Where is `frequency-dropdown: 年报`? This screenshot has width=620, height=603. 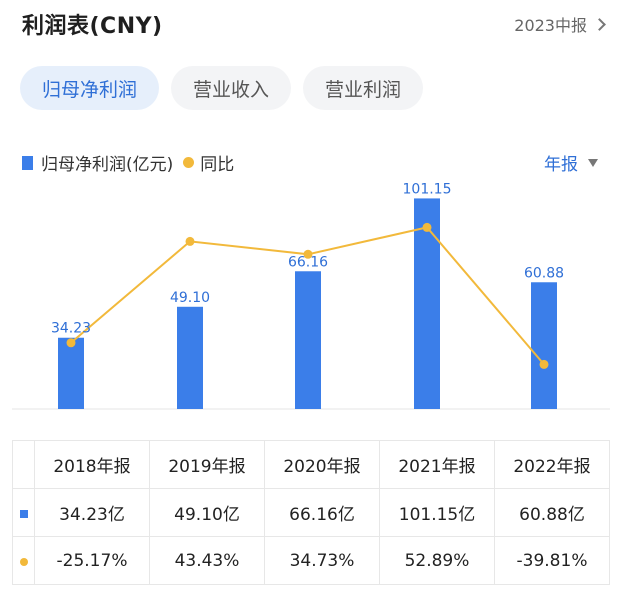
frequency-dropdown: 年报 is located at coordinates (571, 162).